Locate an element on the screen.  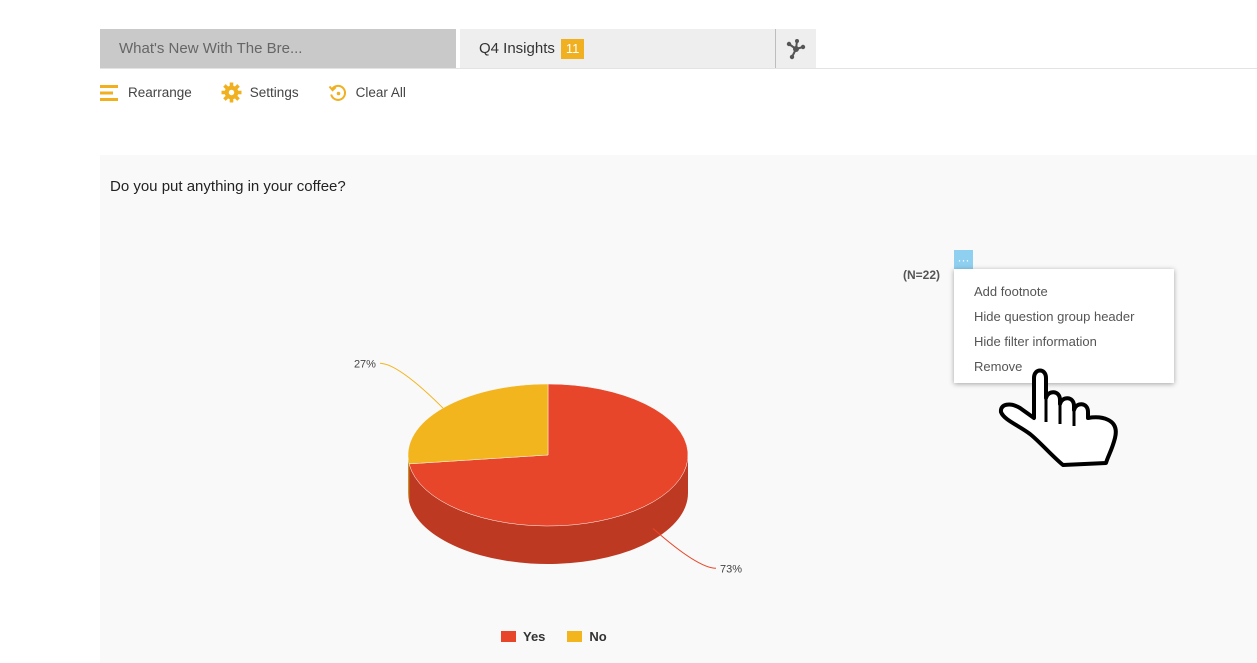
chart-legend: Yes No is located at coordinates (565, 636).